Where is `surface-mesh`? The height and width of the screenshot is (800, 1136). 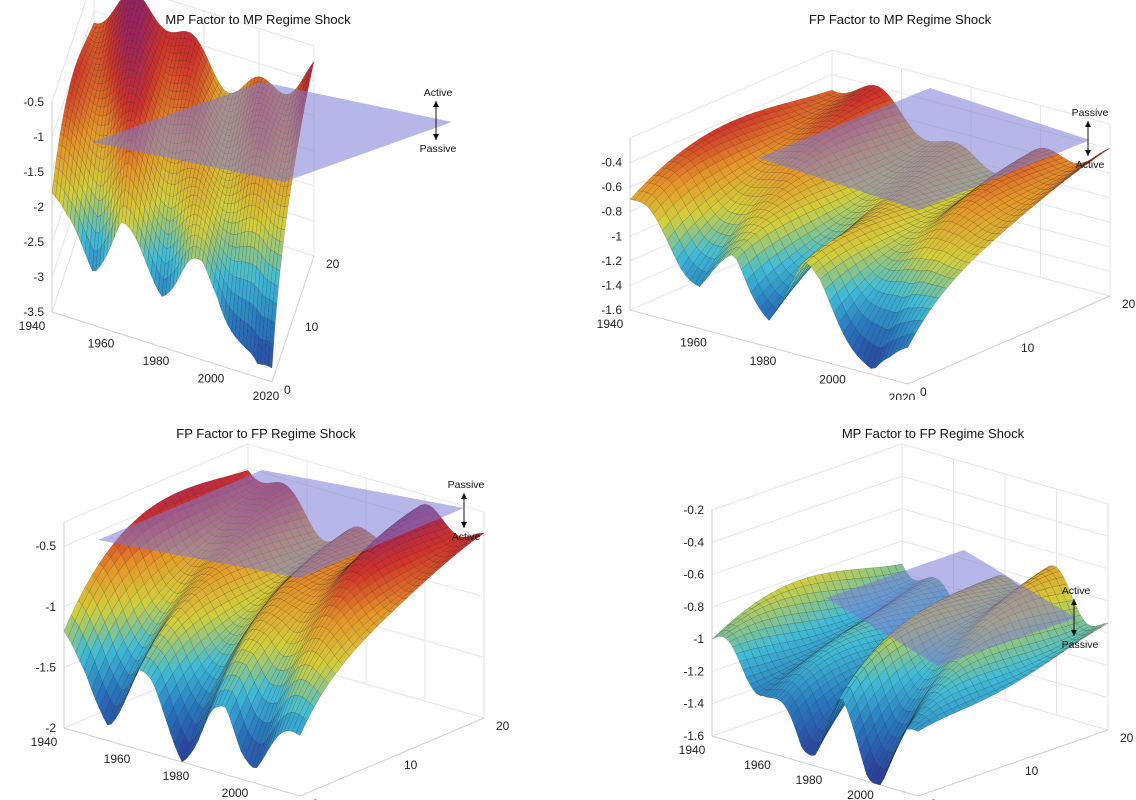
surface-mesh is located at coordinates (183, 184).